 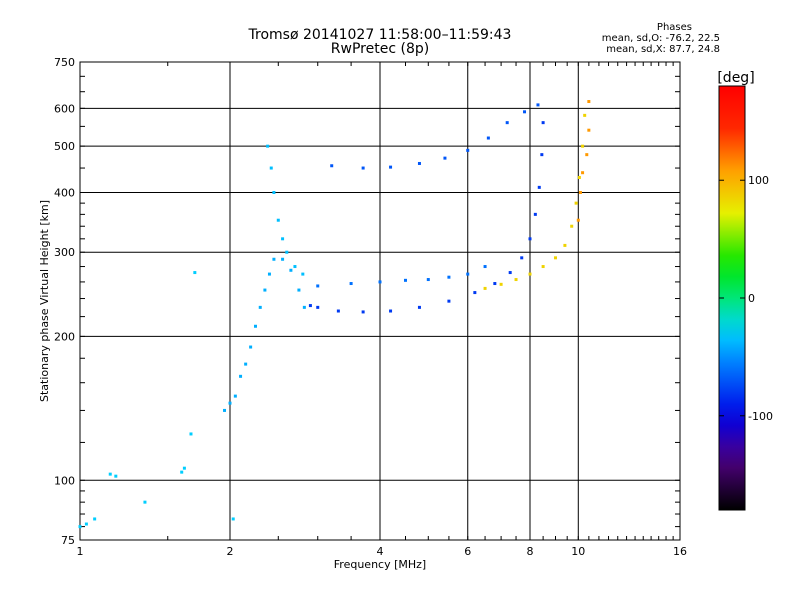 I want to click on y-tick-label: 200, so click(x=64, y=336).